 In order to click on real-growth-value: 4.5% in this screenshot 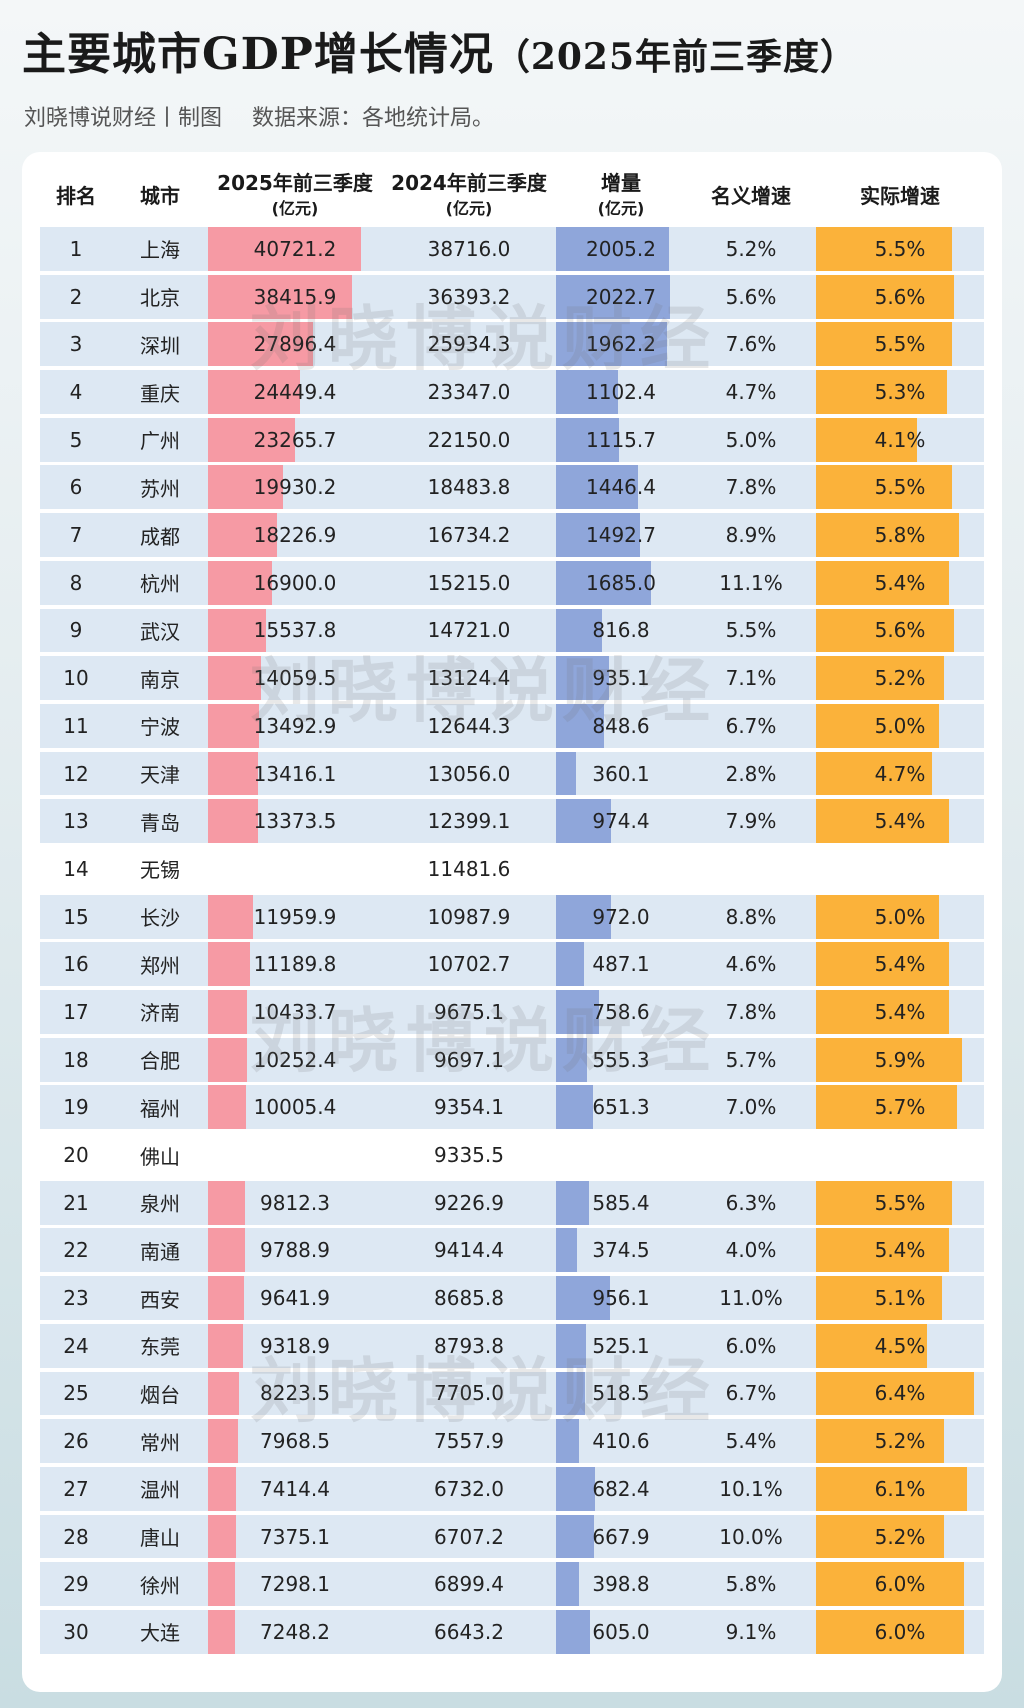, I will do `click(900, 1345)`.